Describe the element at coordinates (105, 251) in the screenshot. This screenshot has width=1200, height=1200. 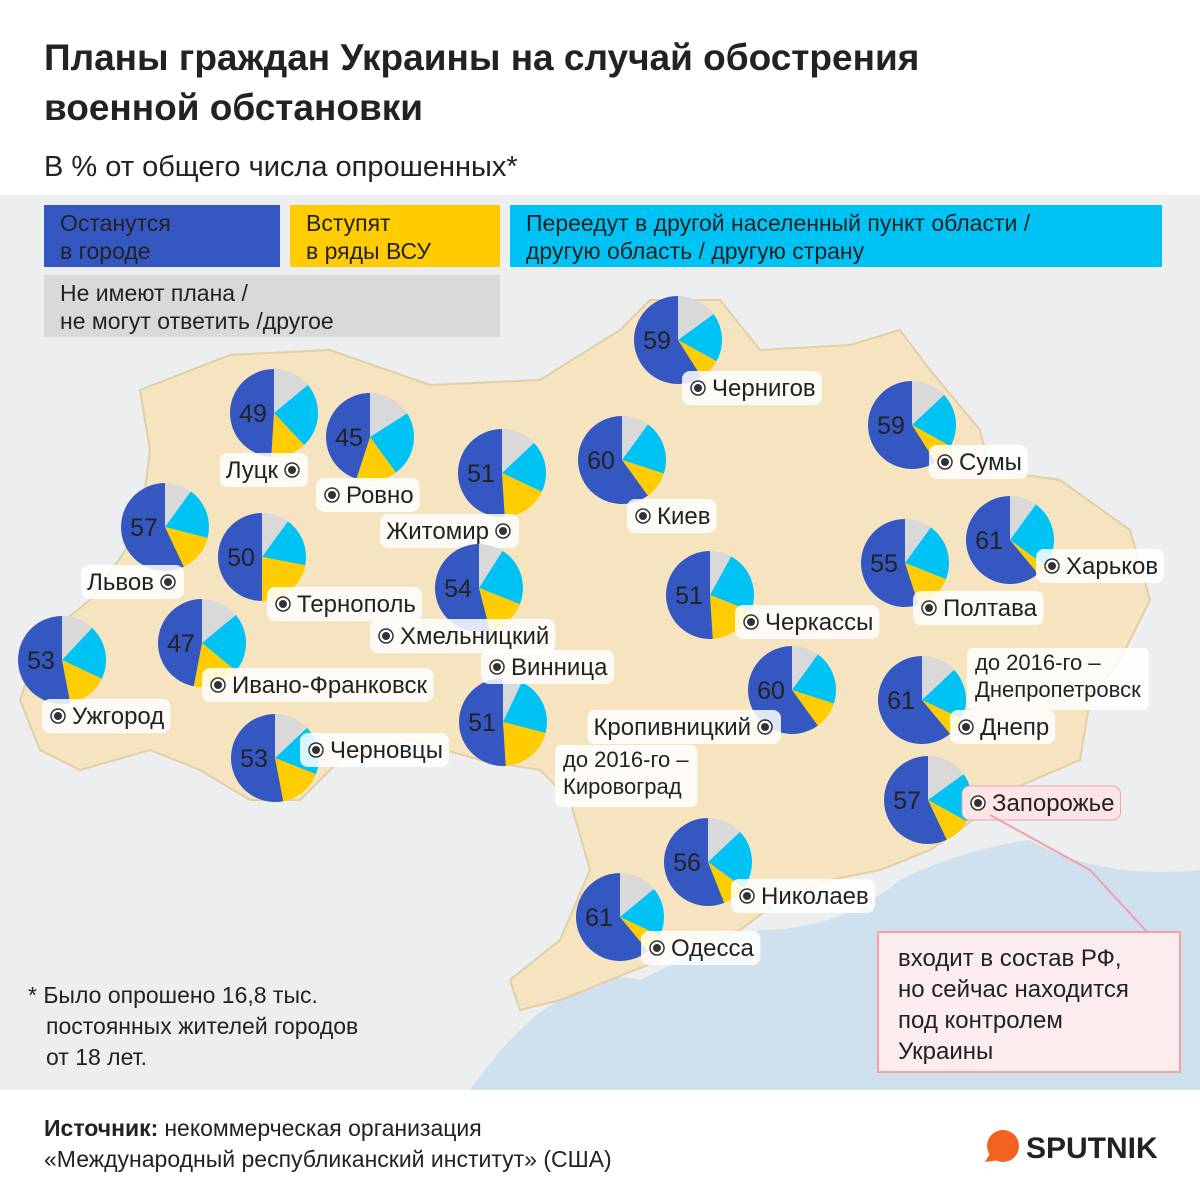
I see `legend-label: в городе` at that location.